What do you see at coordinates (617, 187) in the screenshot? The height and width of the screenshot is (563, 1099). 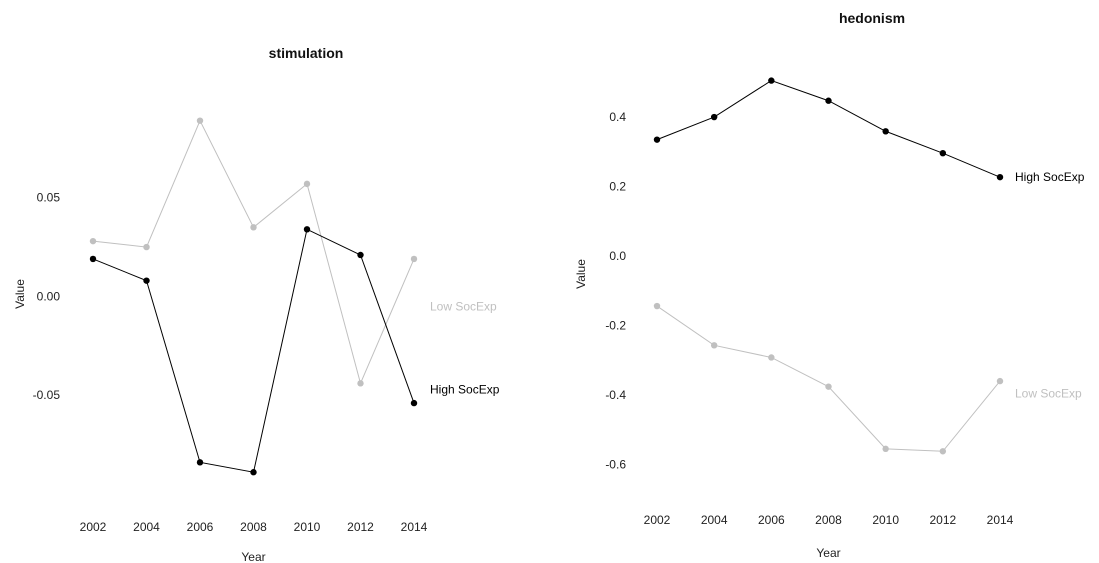 I see `hedonism-y-tick-label: 0.2` at bounding box center [617, 187].